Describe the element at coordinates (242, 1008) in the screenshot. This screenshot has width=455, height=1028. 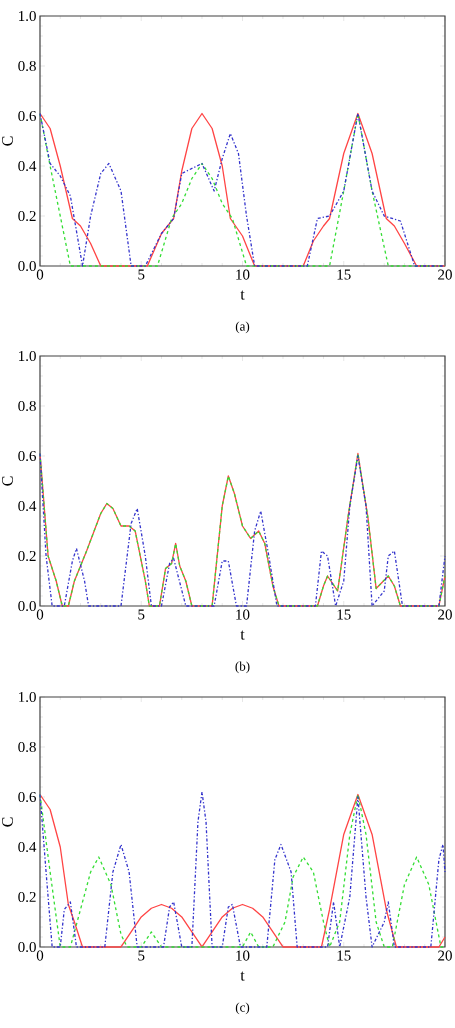
I see `text: (c)` at that location.